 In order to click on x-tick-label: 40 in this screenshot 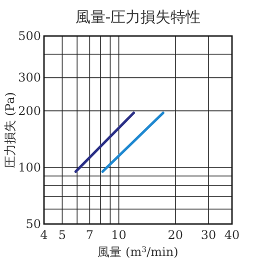, I will do `click(232, 235)`.